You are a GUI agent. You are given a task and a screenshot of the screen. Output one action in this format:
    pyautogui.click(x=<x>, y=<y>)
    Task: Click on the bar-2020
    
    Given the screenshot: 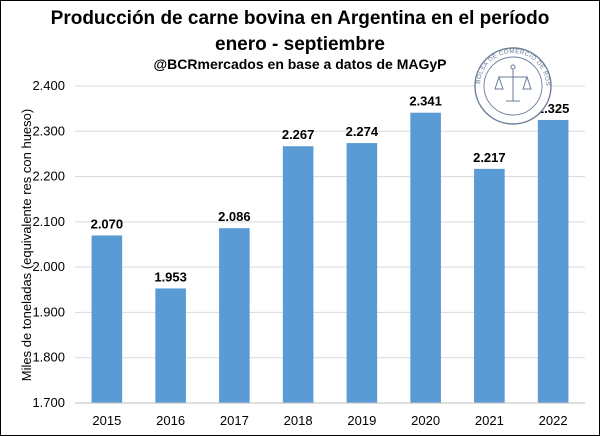 What is the action you would take?
    pyautogui.click(x=425, y=258)
    